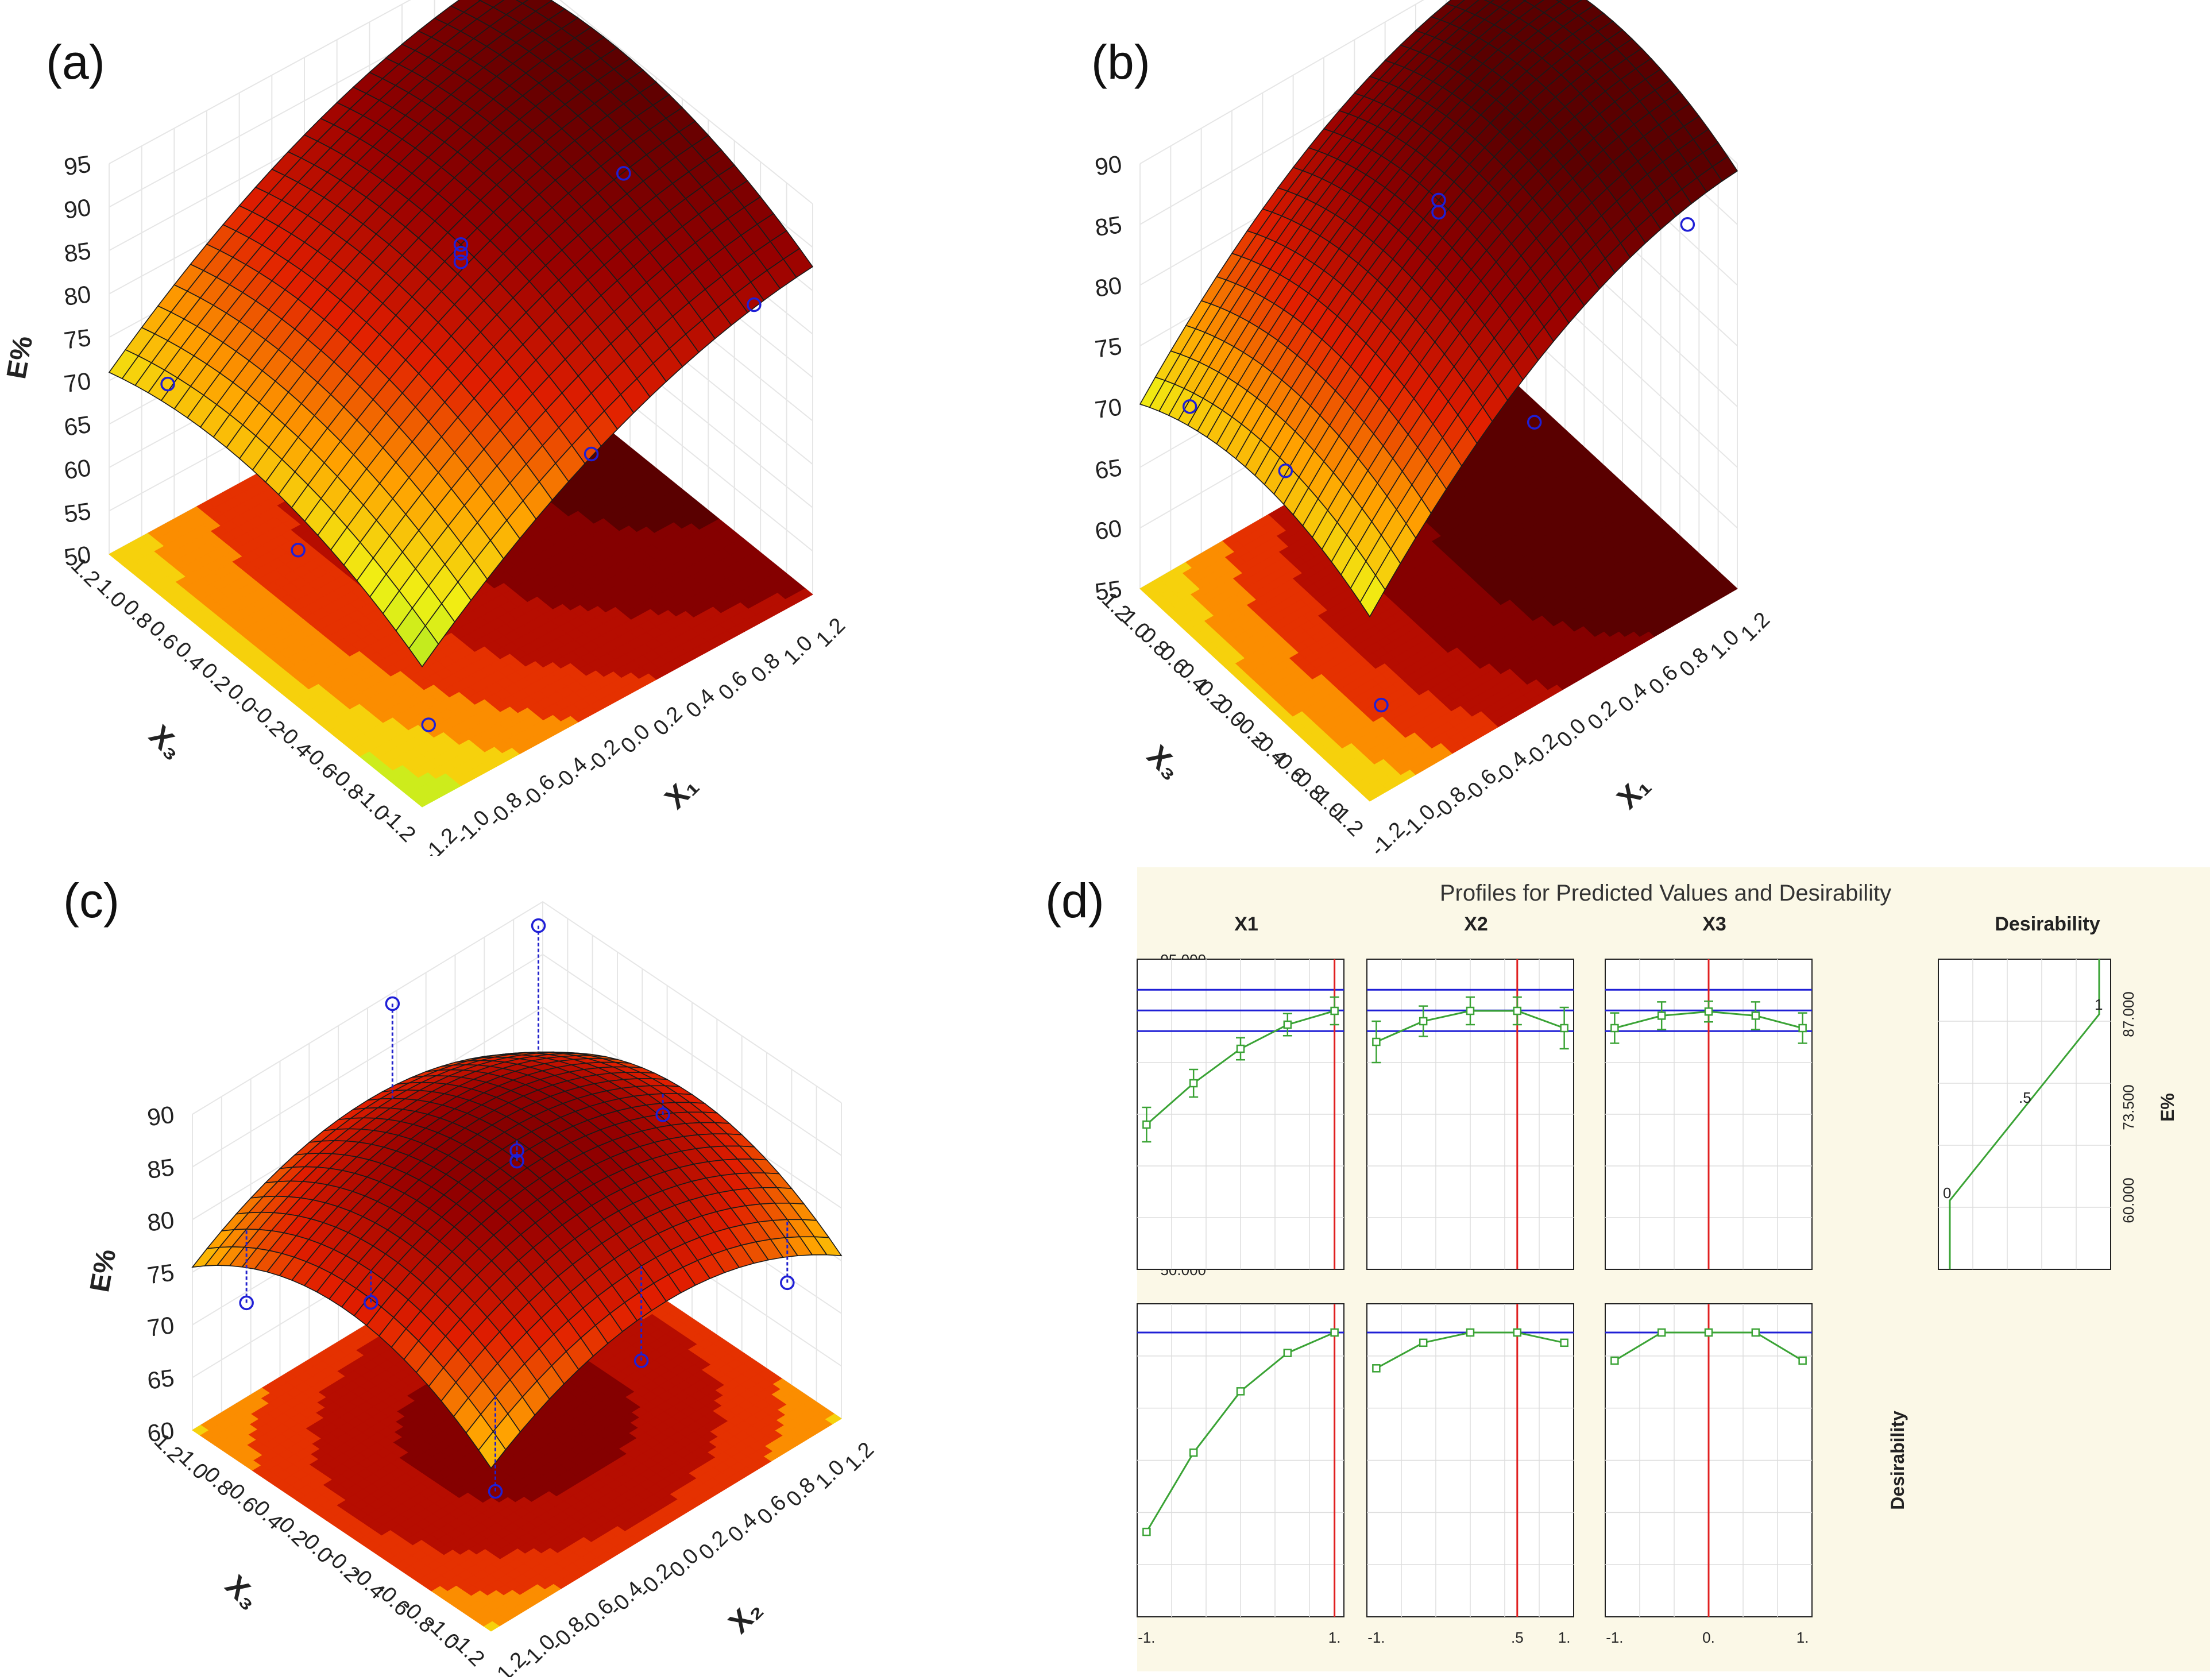 This screenshot has width=2210, height=1680. Describe the element at coordinates (1688, 224) in the screenshot. I see `data-point` at that location.